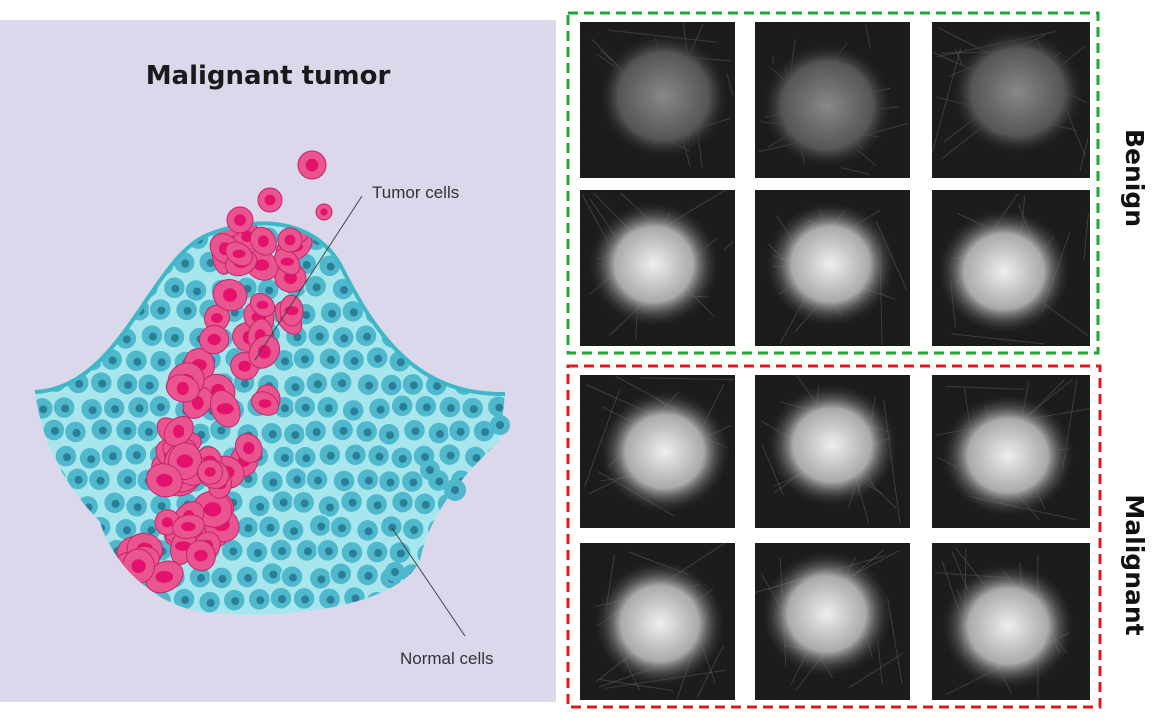 Image resolution: width=1170 pixels, height=722 pixels. What do you see at coordinates (447, 658) in the screenshot?
I see `normal-label: Normal cells` at bounding box center [447, 658].